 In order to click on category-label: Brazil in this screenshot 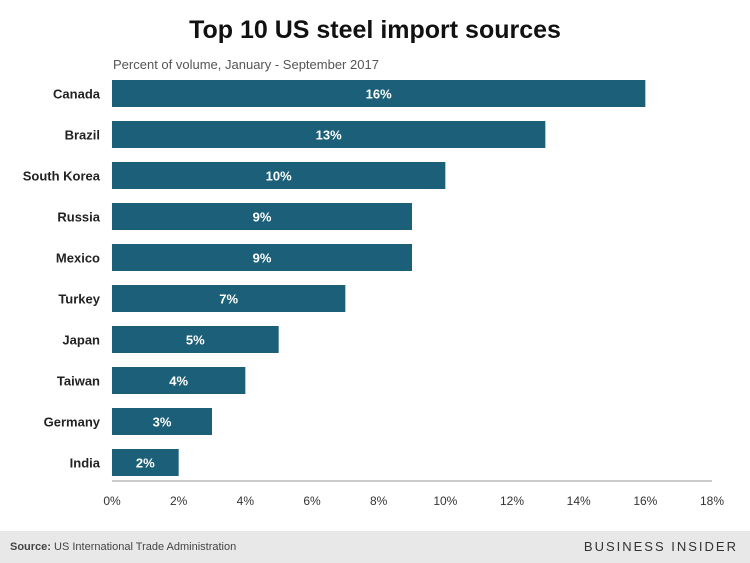, I will do `click(82, 135)`.